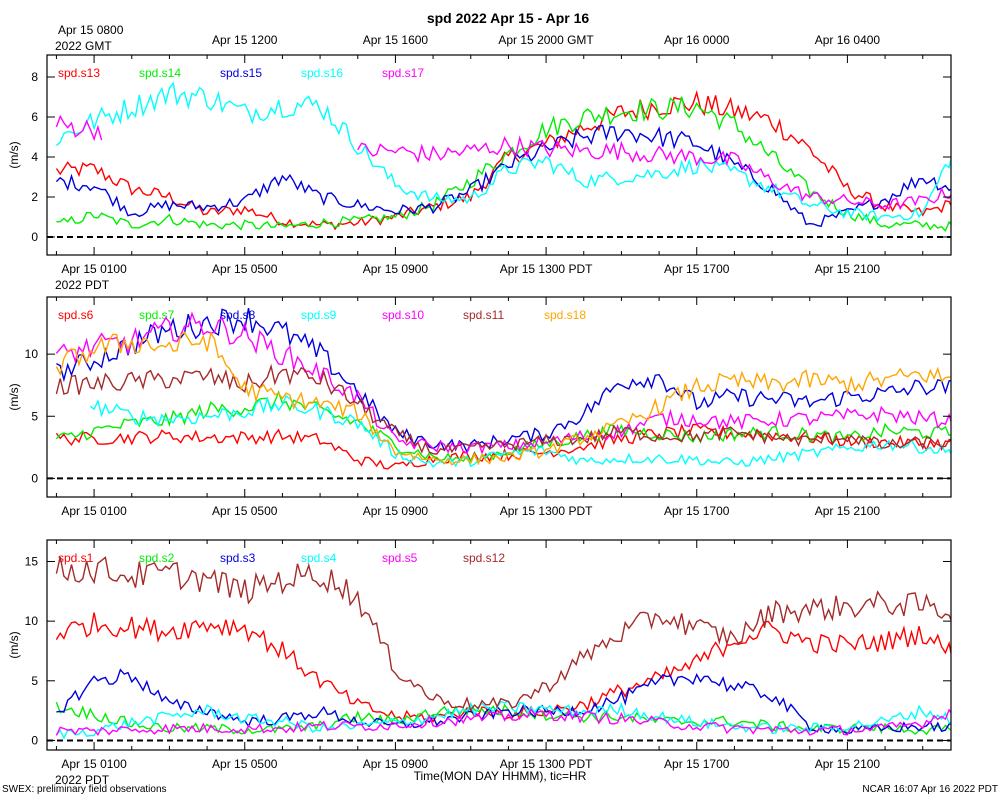  I want to click on legend-spd.s5: spd.s5, so click(400, 558).